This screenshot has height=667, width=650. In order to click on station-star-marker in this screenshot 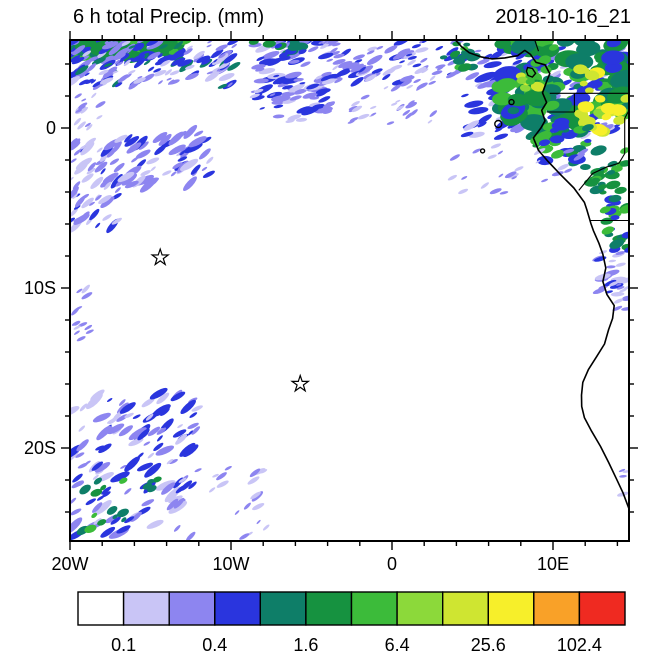, I will do `click(300, 383)`.